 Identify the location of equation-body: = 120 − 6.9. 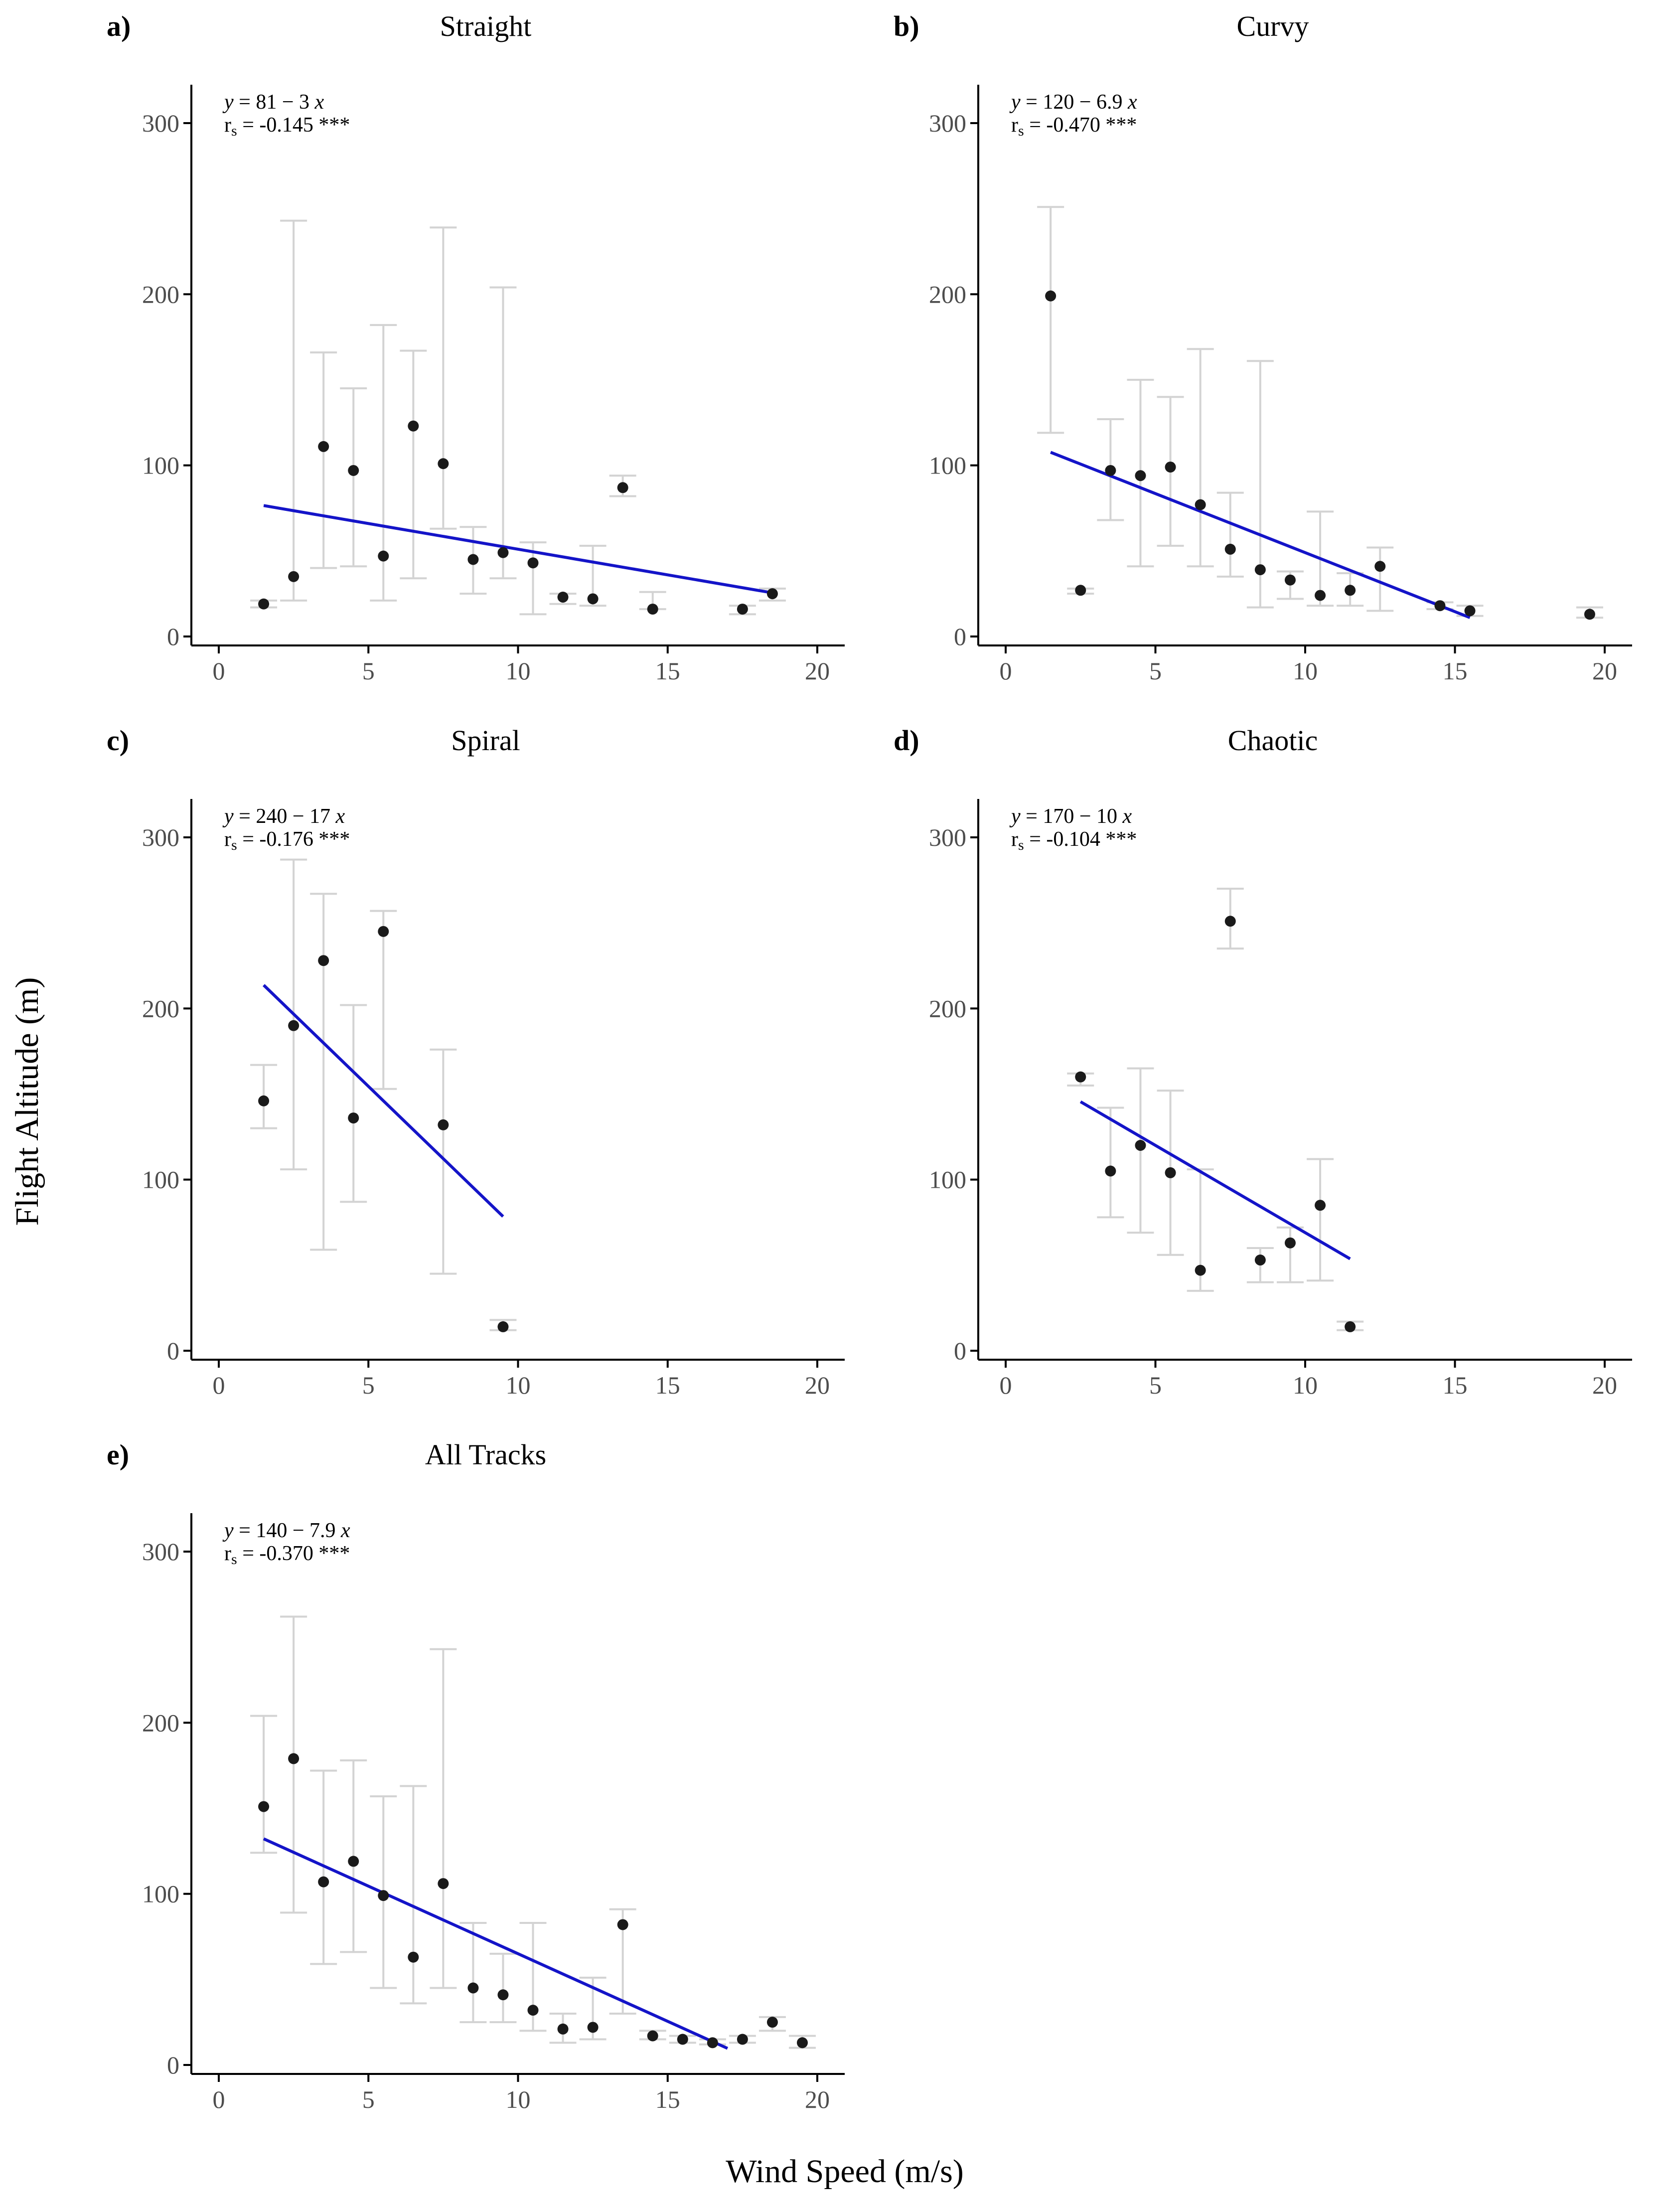
(1074, 103).